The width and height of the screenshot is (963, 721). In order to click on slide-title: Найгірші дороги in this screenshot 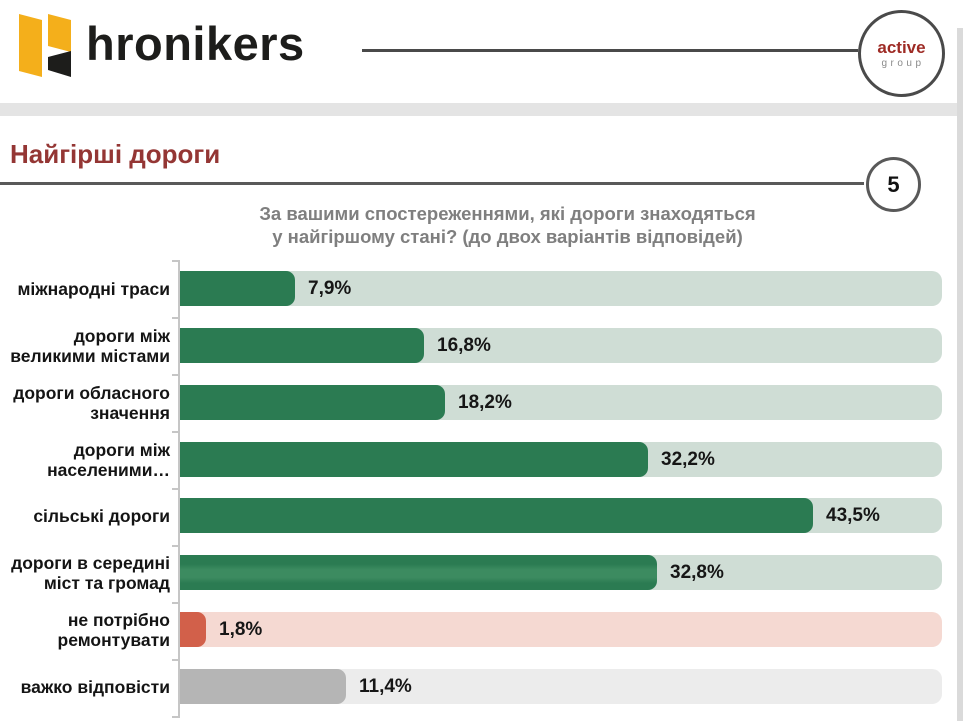, I will do `click(115, 154)`.